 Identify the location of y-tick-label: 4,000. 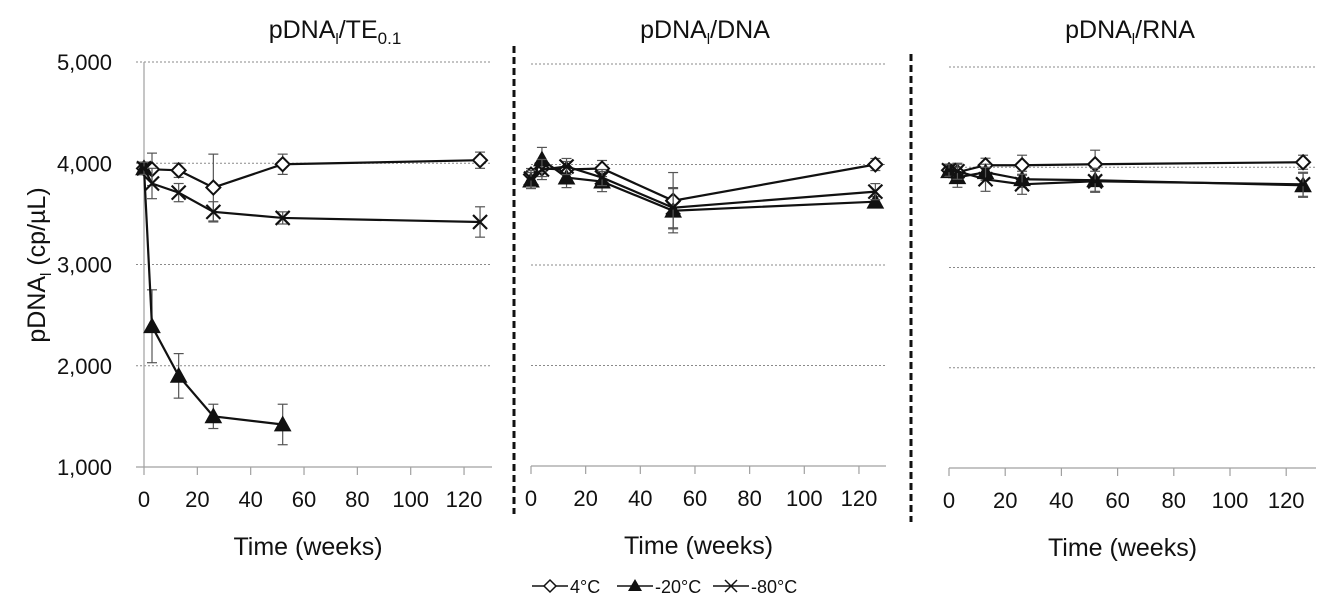
(84, 163).